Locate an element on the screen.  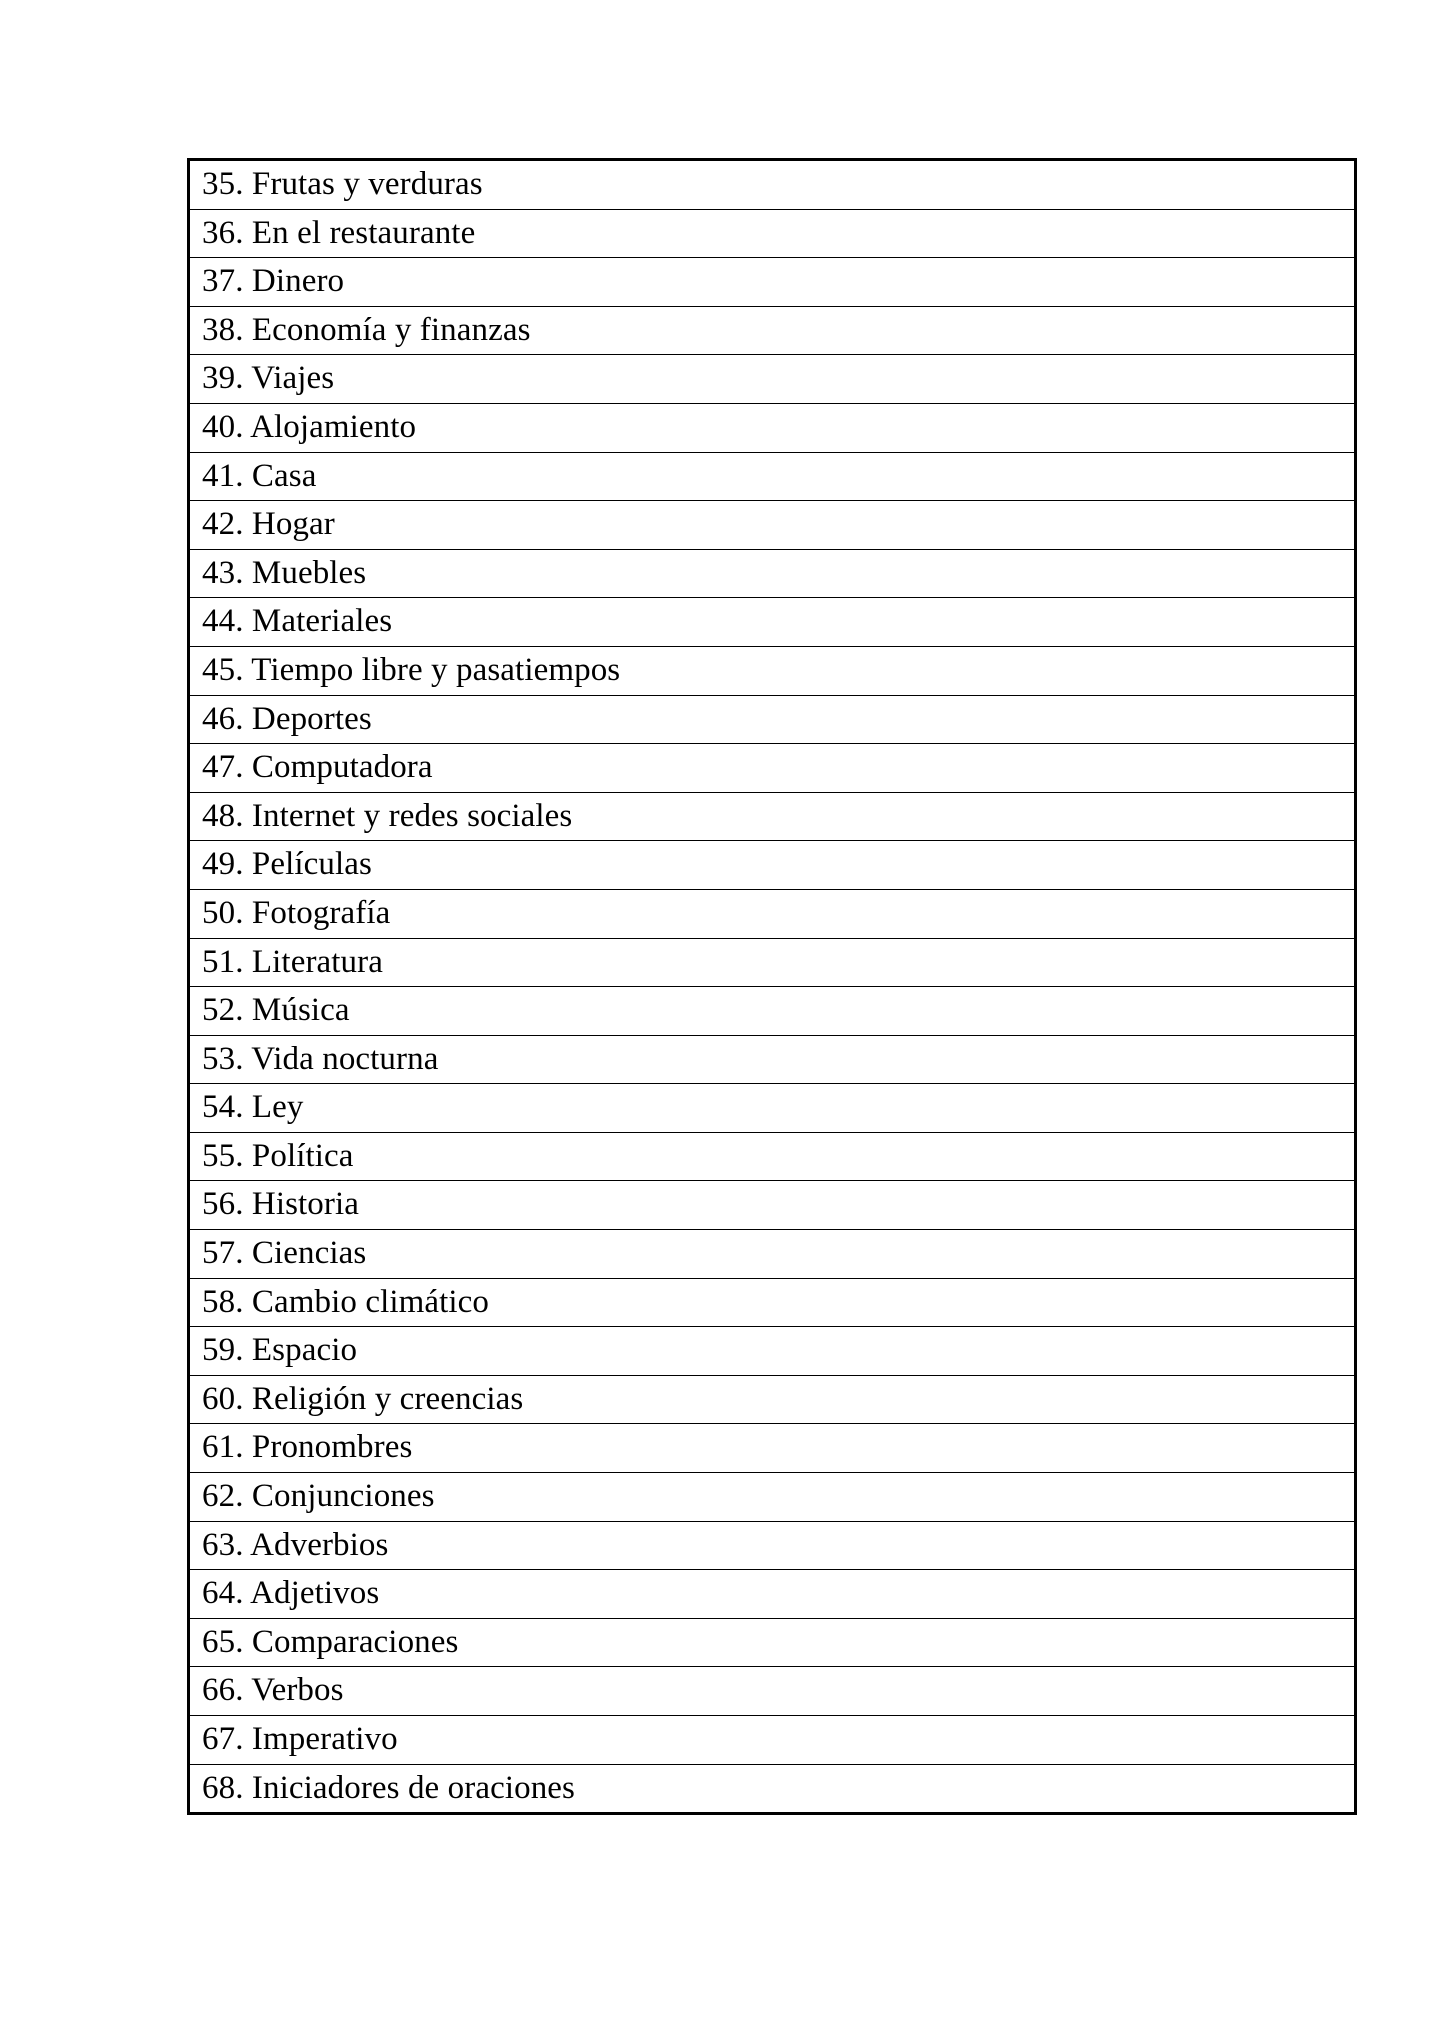
toc-entry: 40. Alojamiento is located at coordinates (772, 428).